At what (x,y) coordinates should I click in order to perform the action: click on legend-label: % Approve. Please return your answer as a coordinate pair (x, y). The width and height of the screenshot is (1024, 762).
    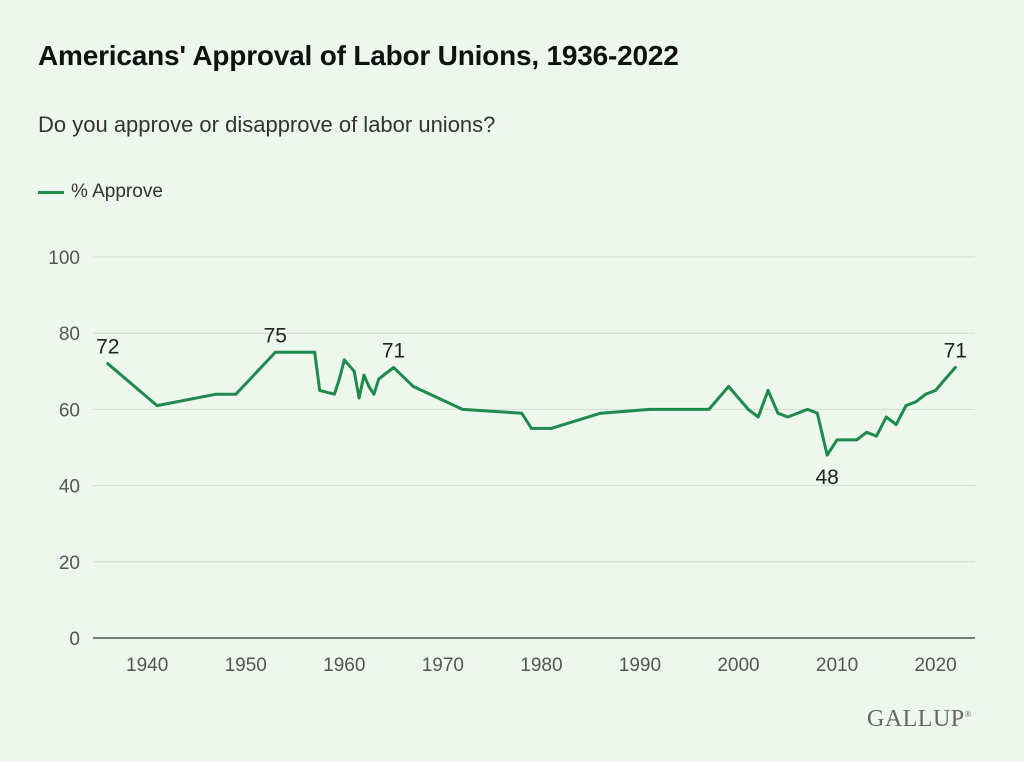
    Looking at the image, I should click on (117, 191).